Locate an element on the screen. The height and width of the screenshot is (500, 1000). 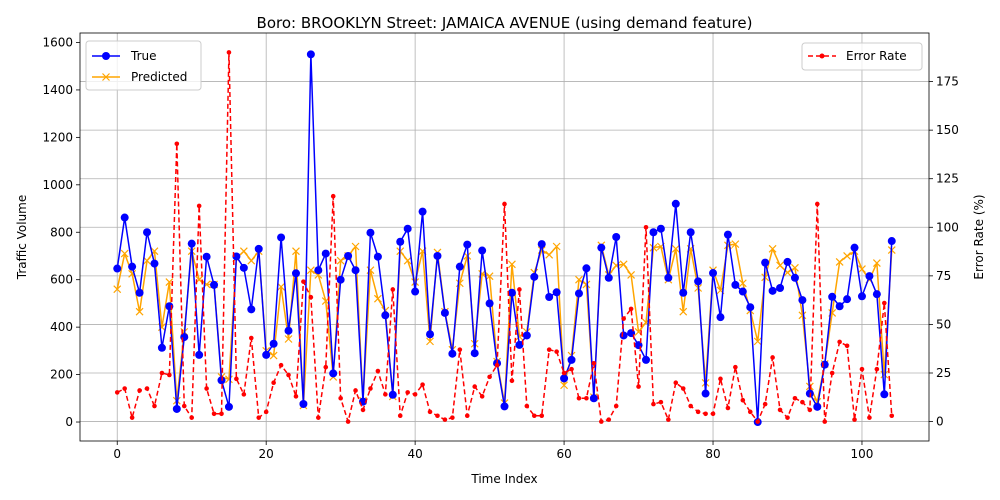
legend-error-label: Error Rate is located at coordinates (876, 56).